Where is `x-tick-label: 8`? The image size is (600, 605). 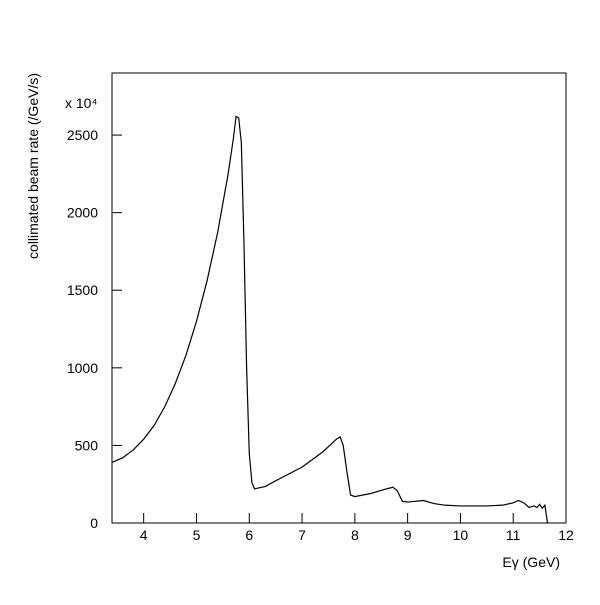 x-tick-label: 8 is located at coordinates (355, 535).